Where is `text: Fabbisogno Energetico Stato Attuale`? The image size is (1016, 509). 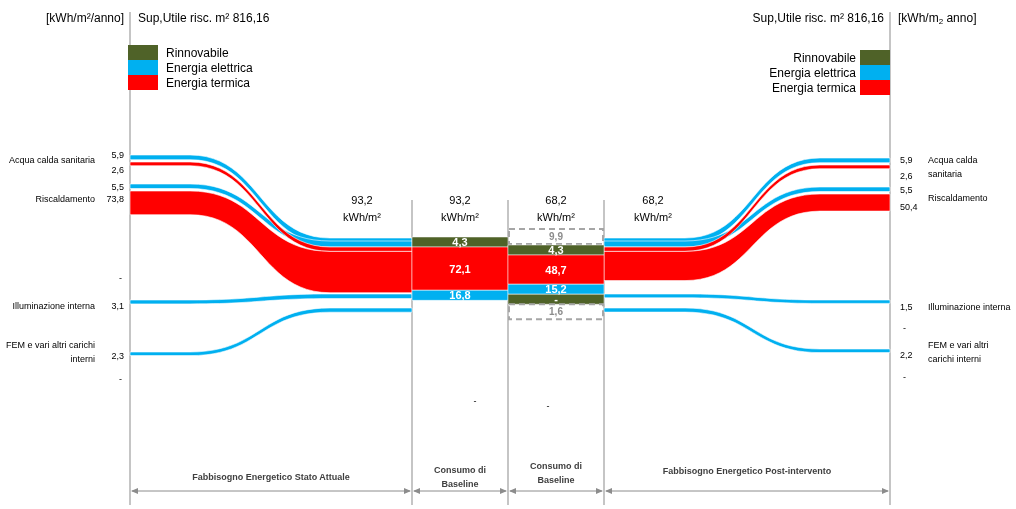 text: Fabbisogno Energetico Stato Attuale is located at coordinates (271, 477).